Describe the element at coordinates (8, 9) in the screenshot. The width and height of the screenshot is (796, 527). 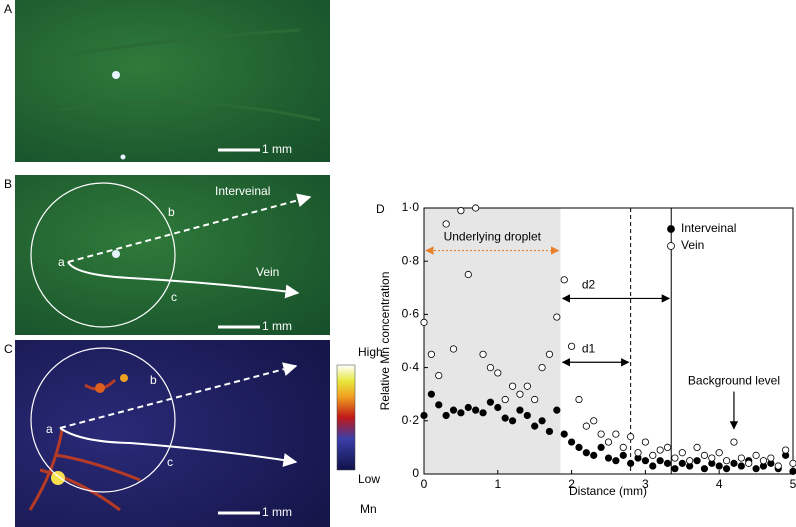
I see `panel-label: A` at that location.